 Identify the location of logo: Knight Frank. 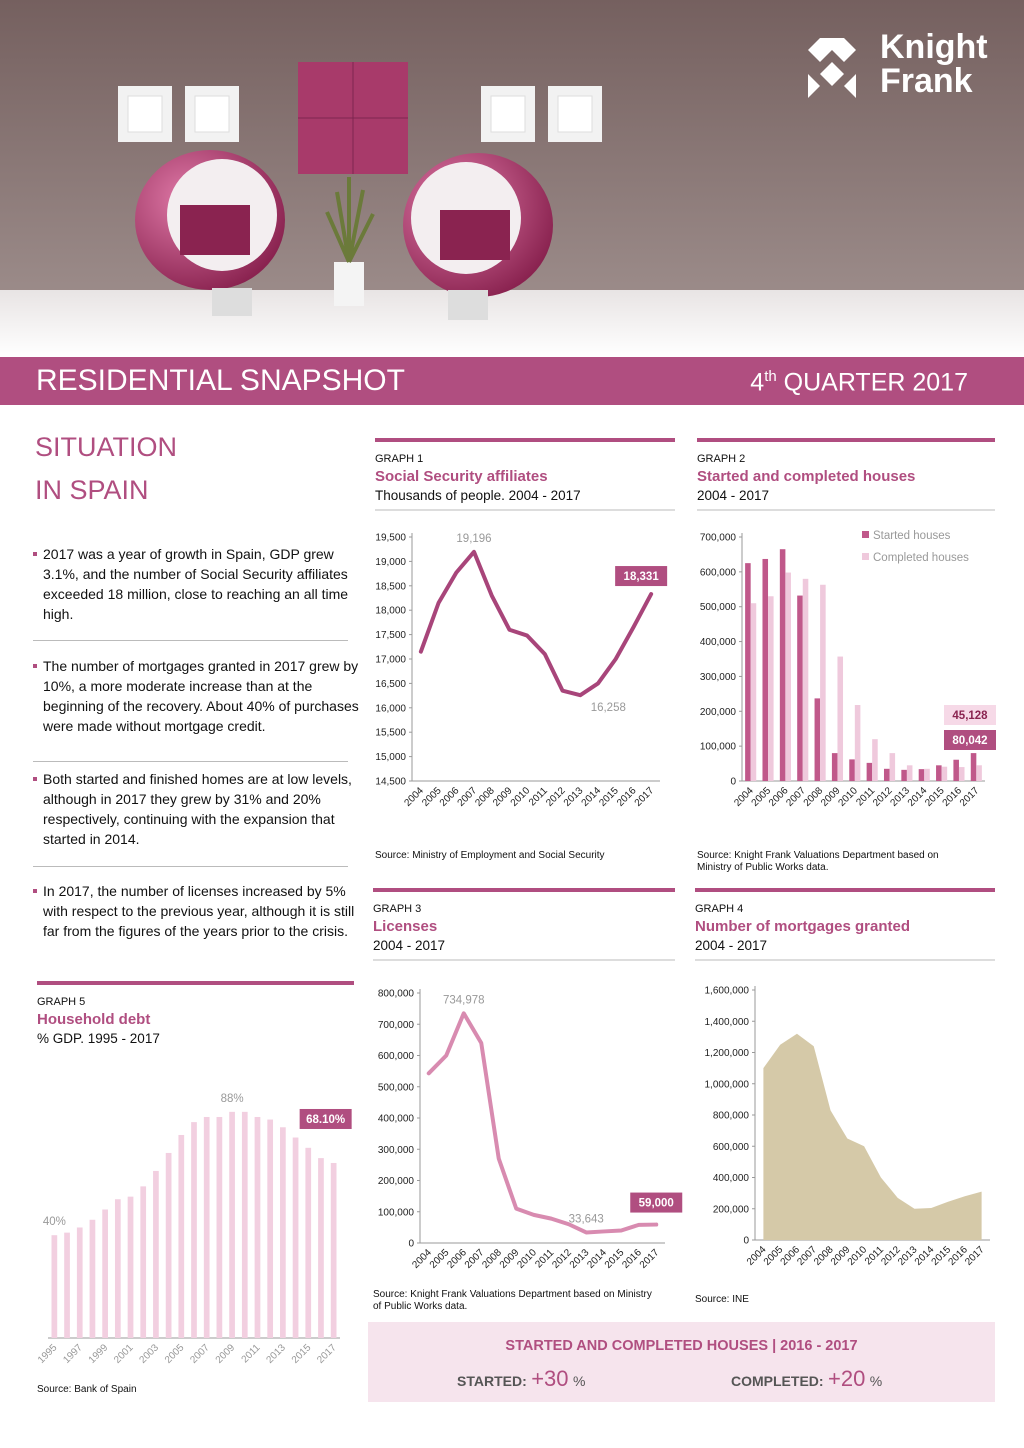
(934, 64).